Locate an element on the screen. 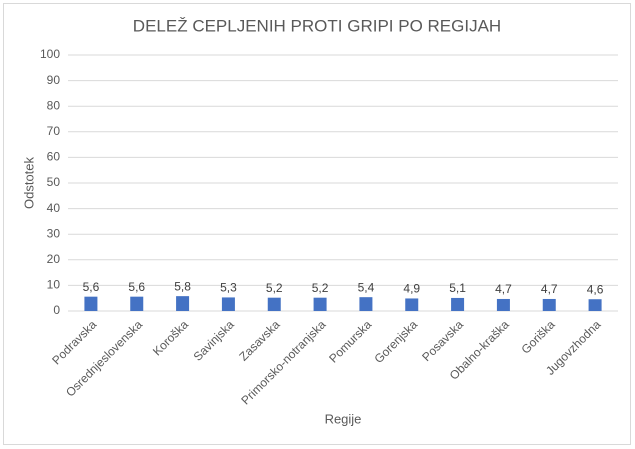  y-tick-label: 60 is located at coordinates (54, 157).